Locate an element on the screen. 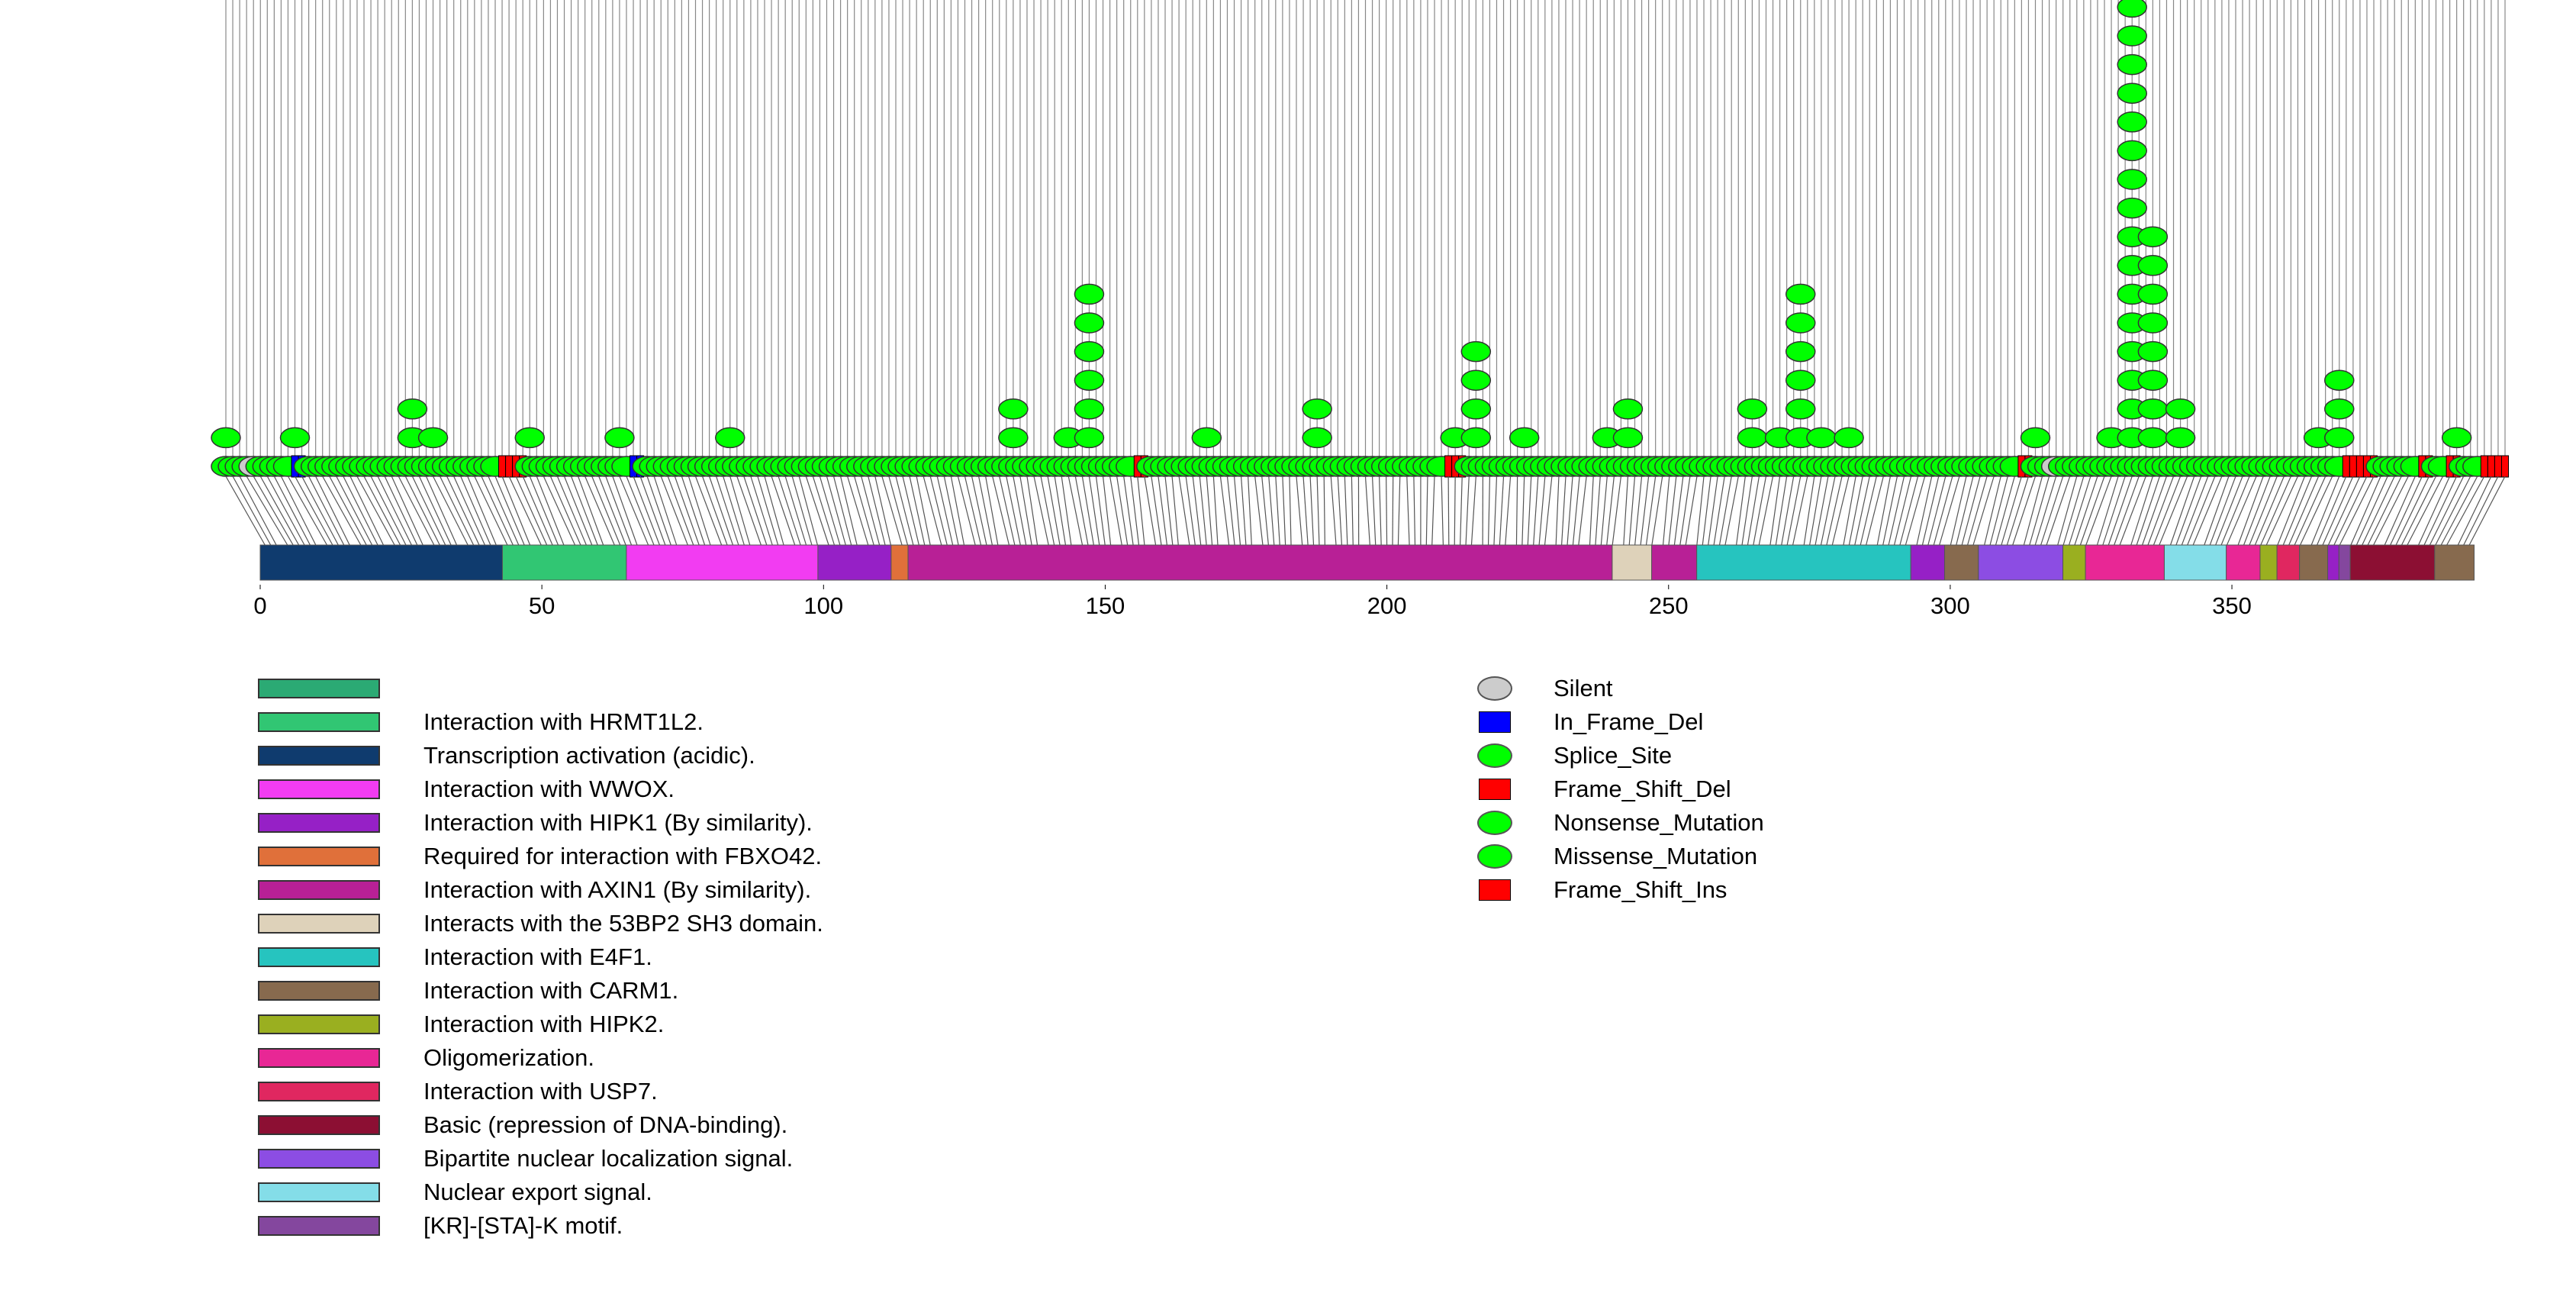 This screenshot has height=1290, width=2576. domain-legend-label: Interaction with HIPK1 (By similarity). is located at coordinates (618, 822).